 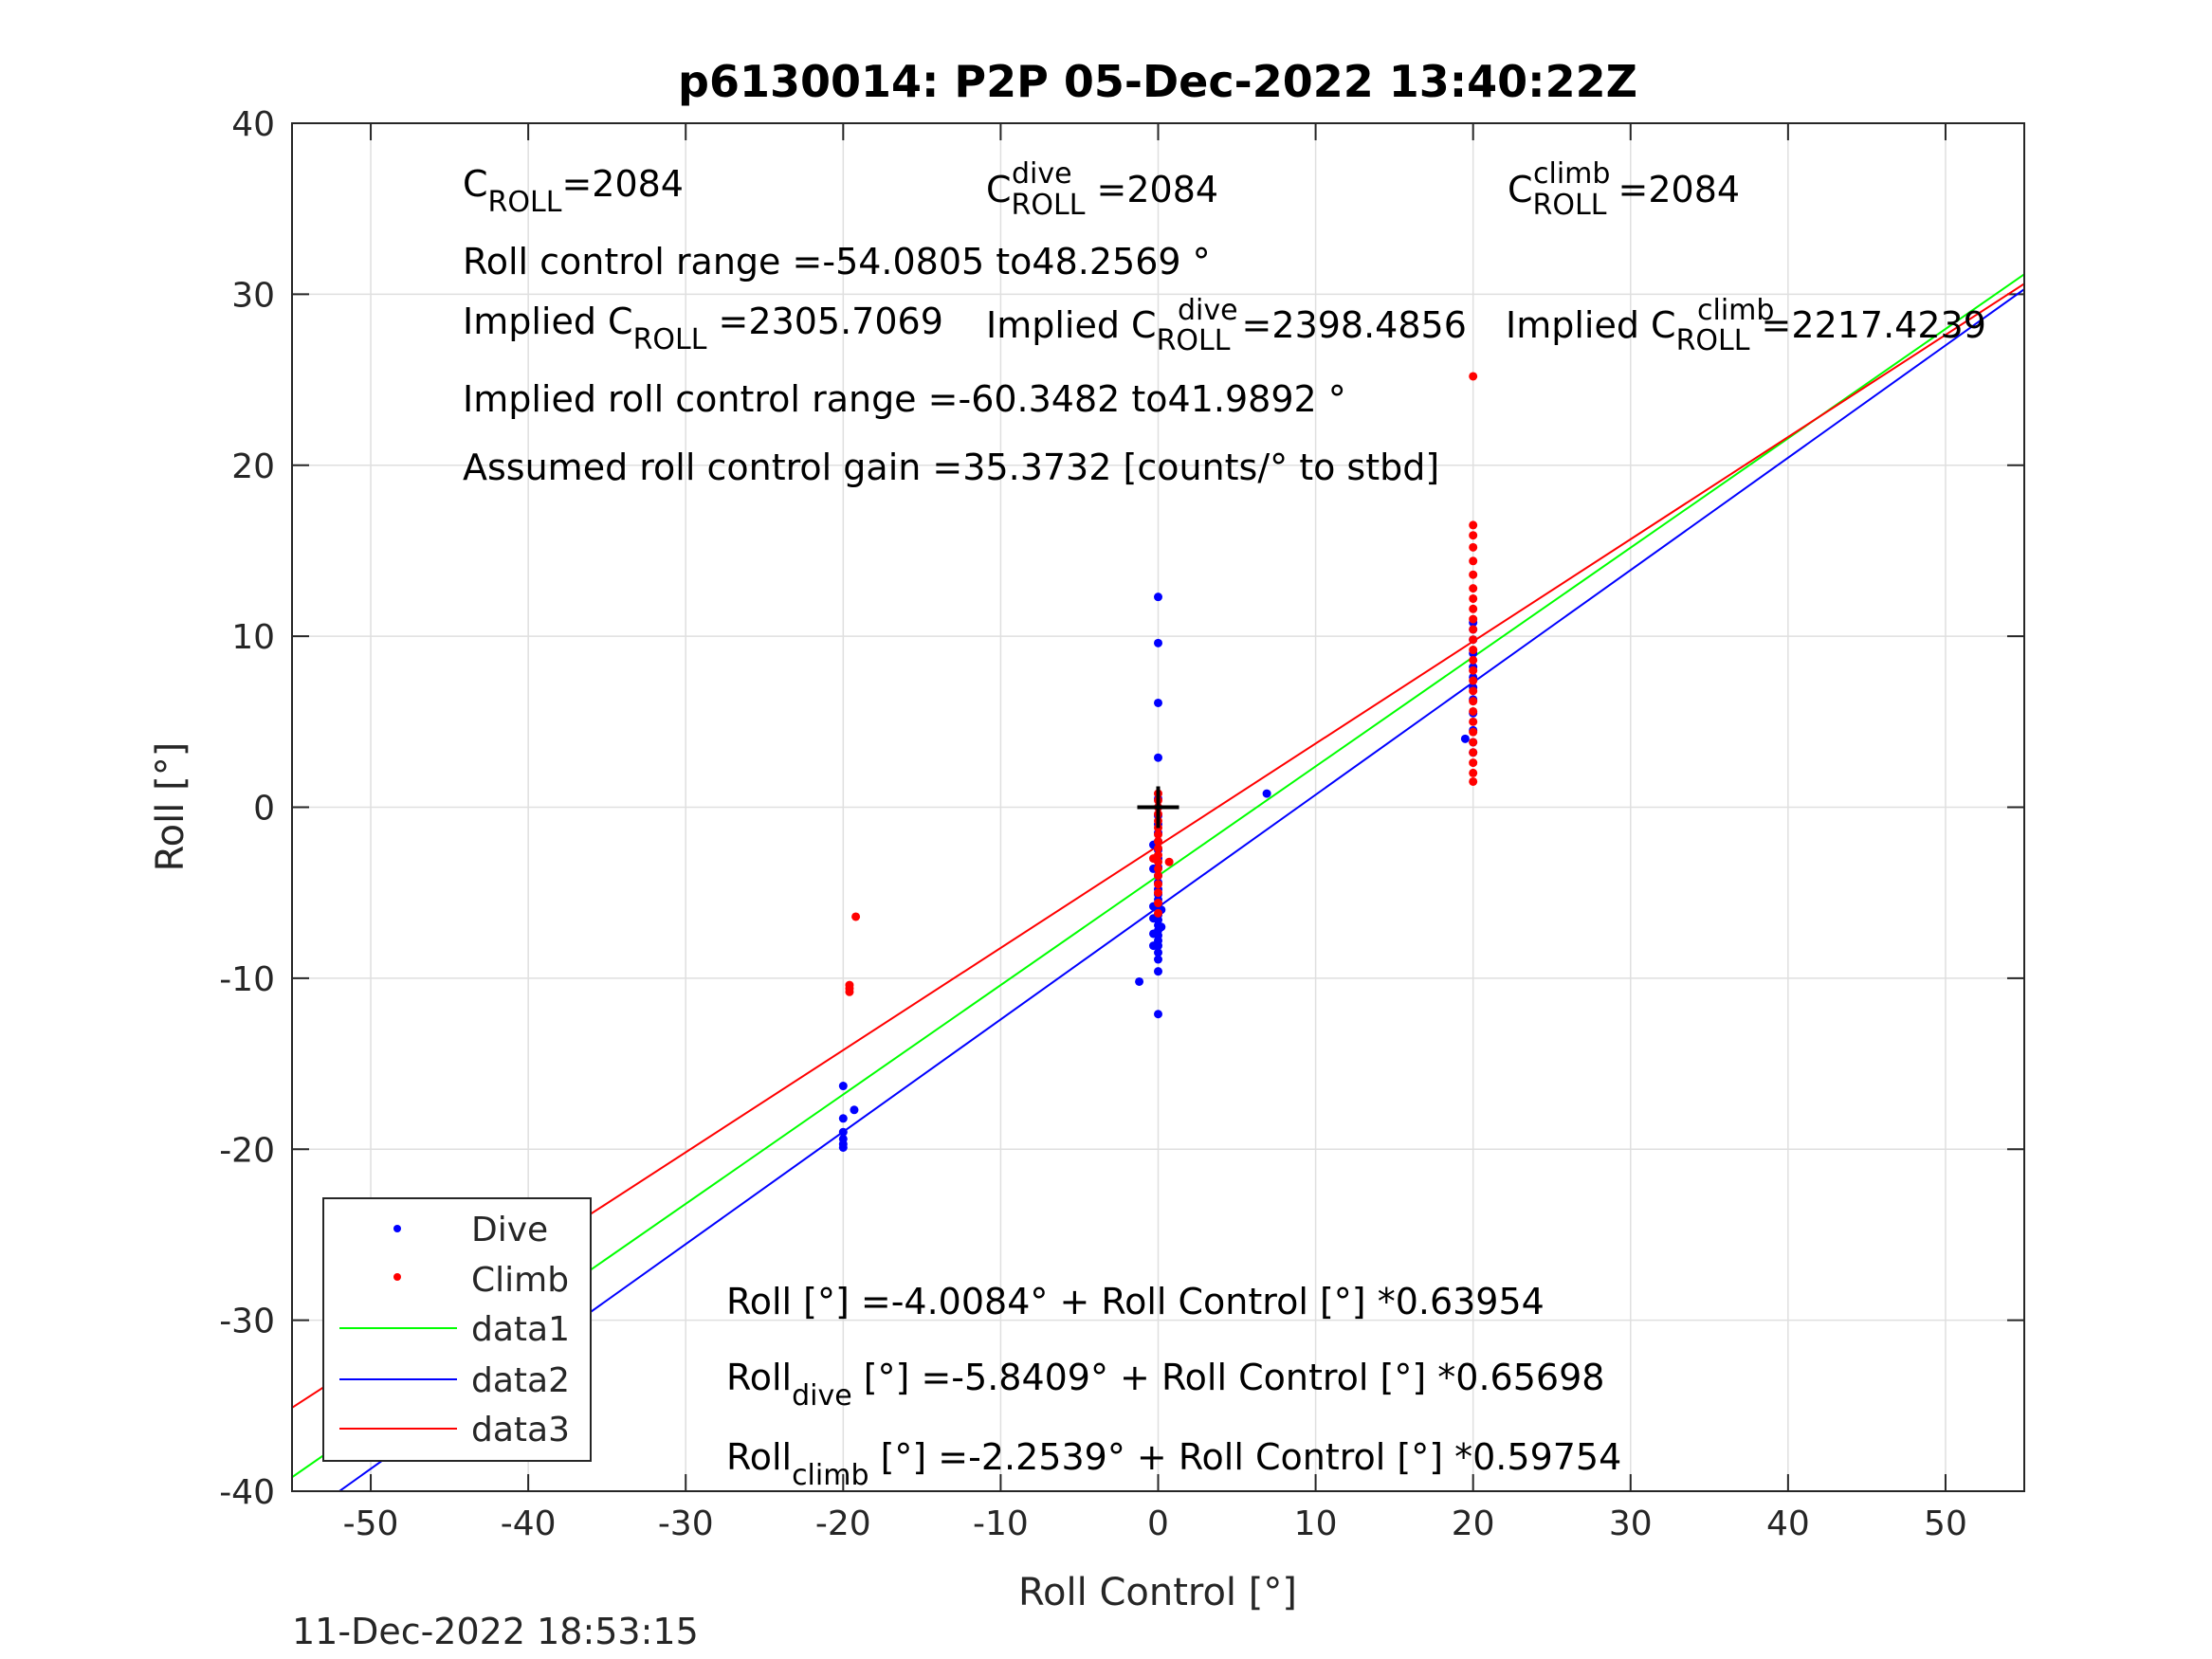 I want to click on annotation-implied-c-roll: Implied CROLL =2305.7069, so click(x=703, y=328).